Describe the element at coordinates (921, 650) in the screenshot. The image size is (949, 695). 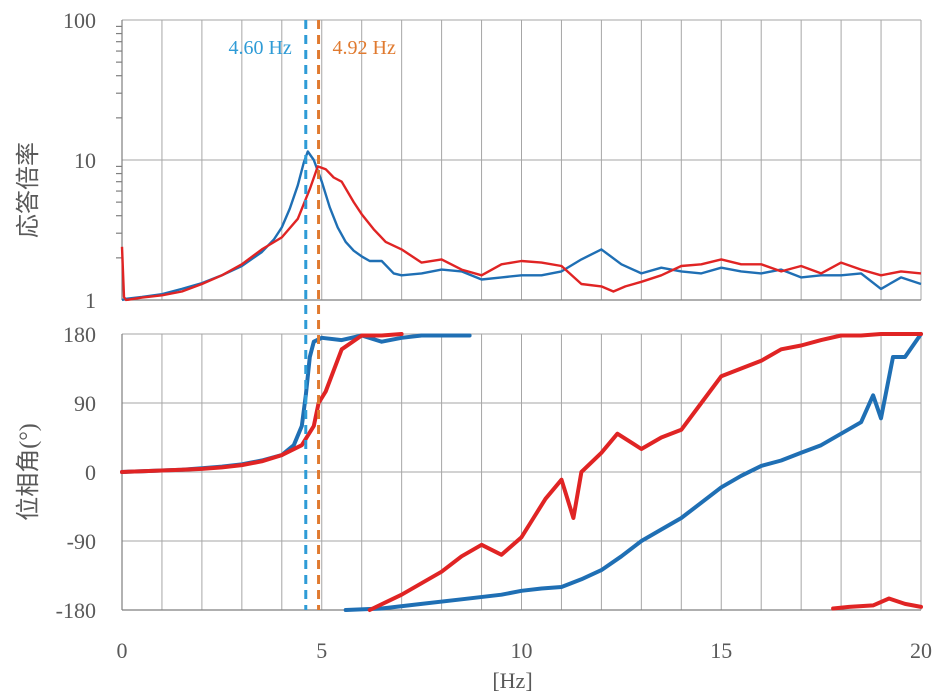
I see `x-tick-label: 20` at that location.